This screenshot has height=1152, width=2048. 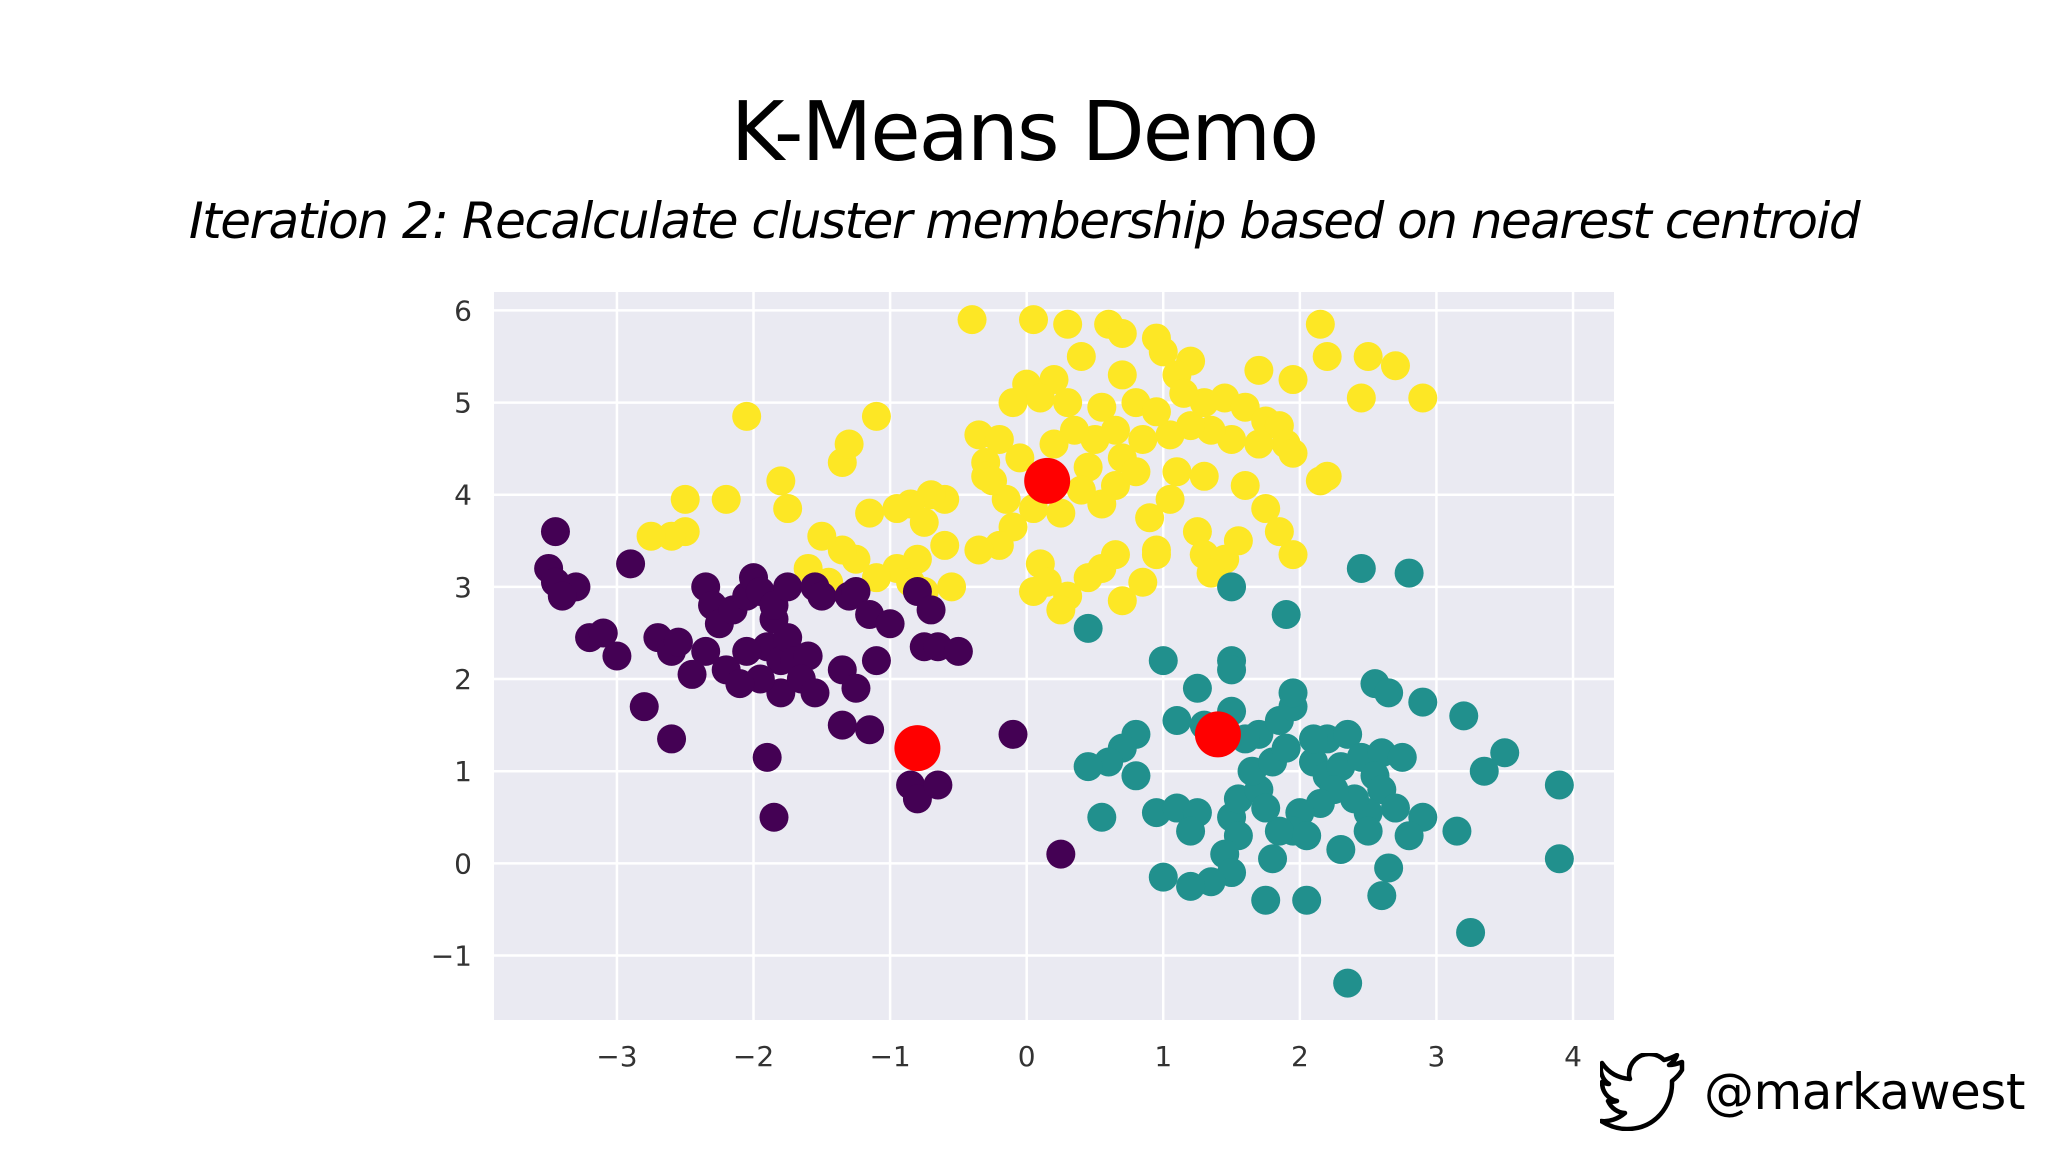 I want to click on y-tick-label: 4, so click(x=463, y=495).